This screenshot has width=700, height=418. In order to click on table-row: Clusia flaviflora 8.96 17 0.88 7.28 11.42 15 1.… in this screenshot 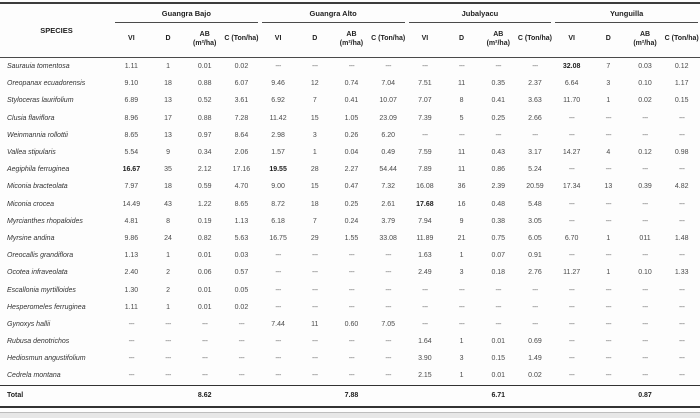, I will do `click(350, 118)`.